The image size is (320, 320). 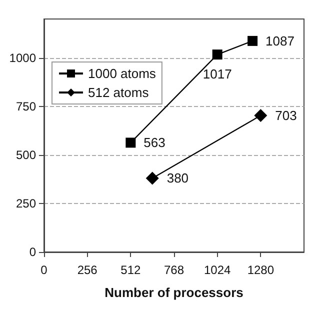 What do you see at coordinates (174, 292) in the screenshot?
I see `x-axis-title: Number of processors` at bounding box center [174, 292].